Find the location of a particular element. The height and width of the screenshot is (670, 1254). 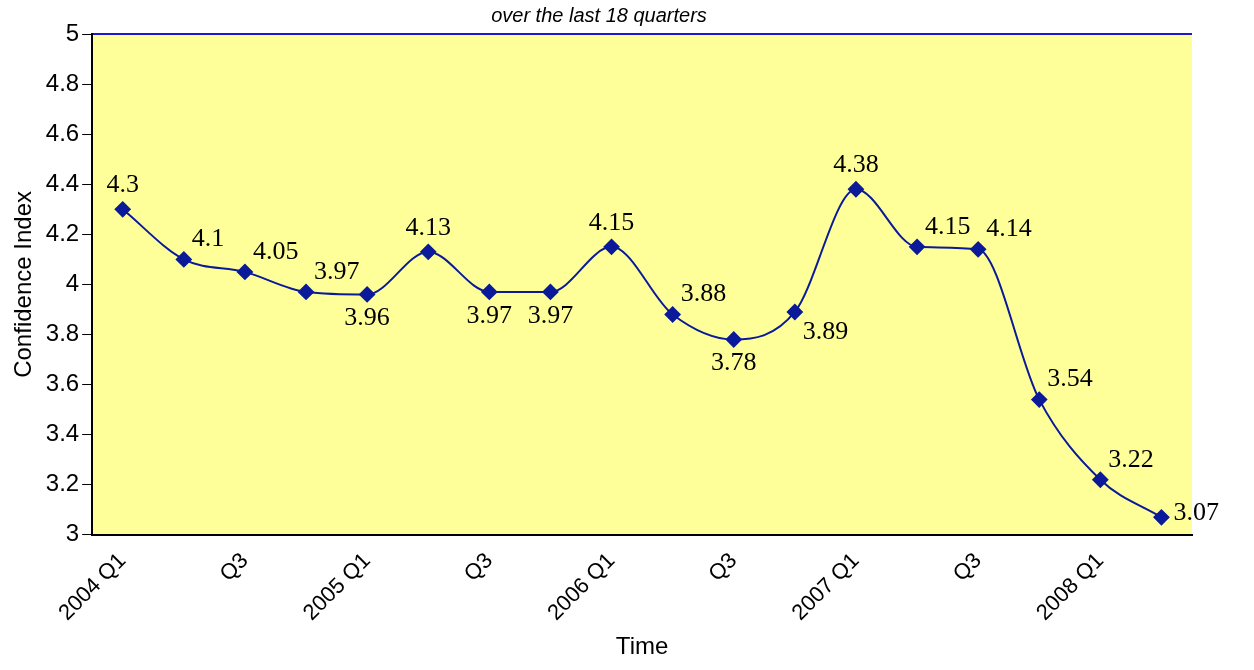

y-tick-label: 3.2 is located at coordinates (62, 483).